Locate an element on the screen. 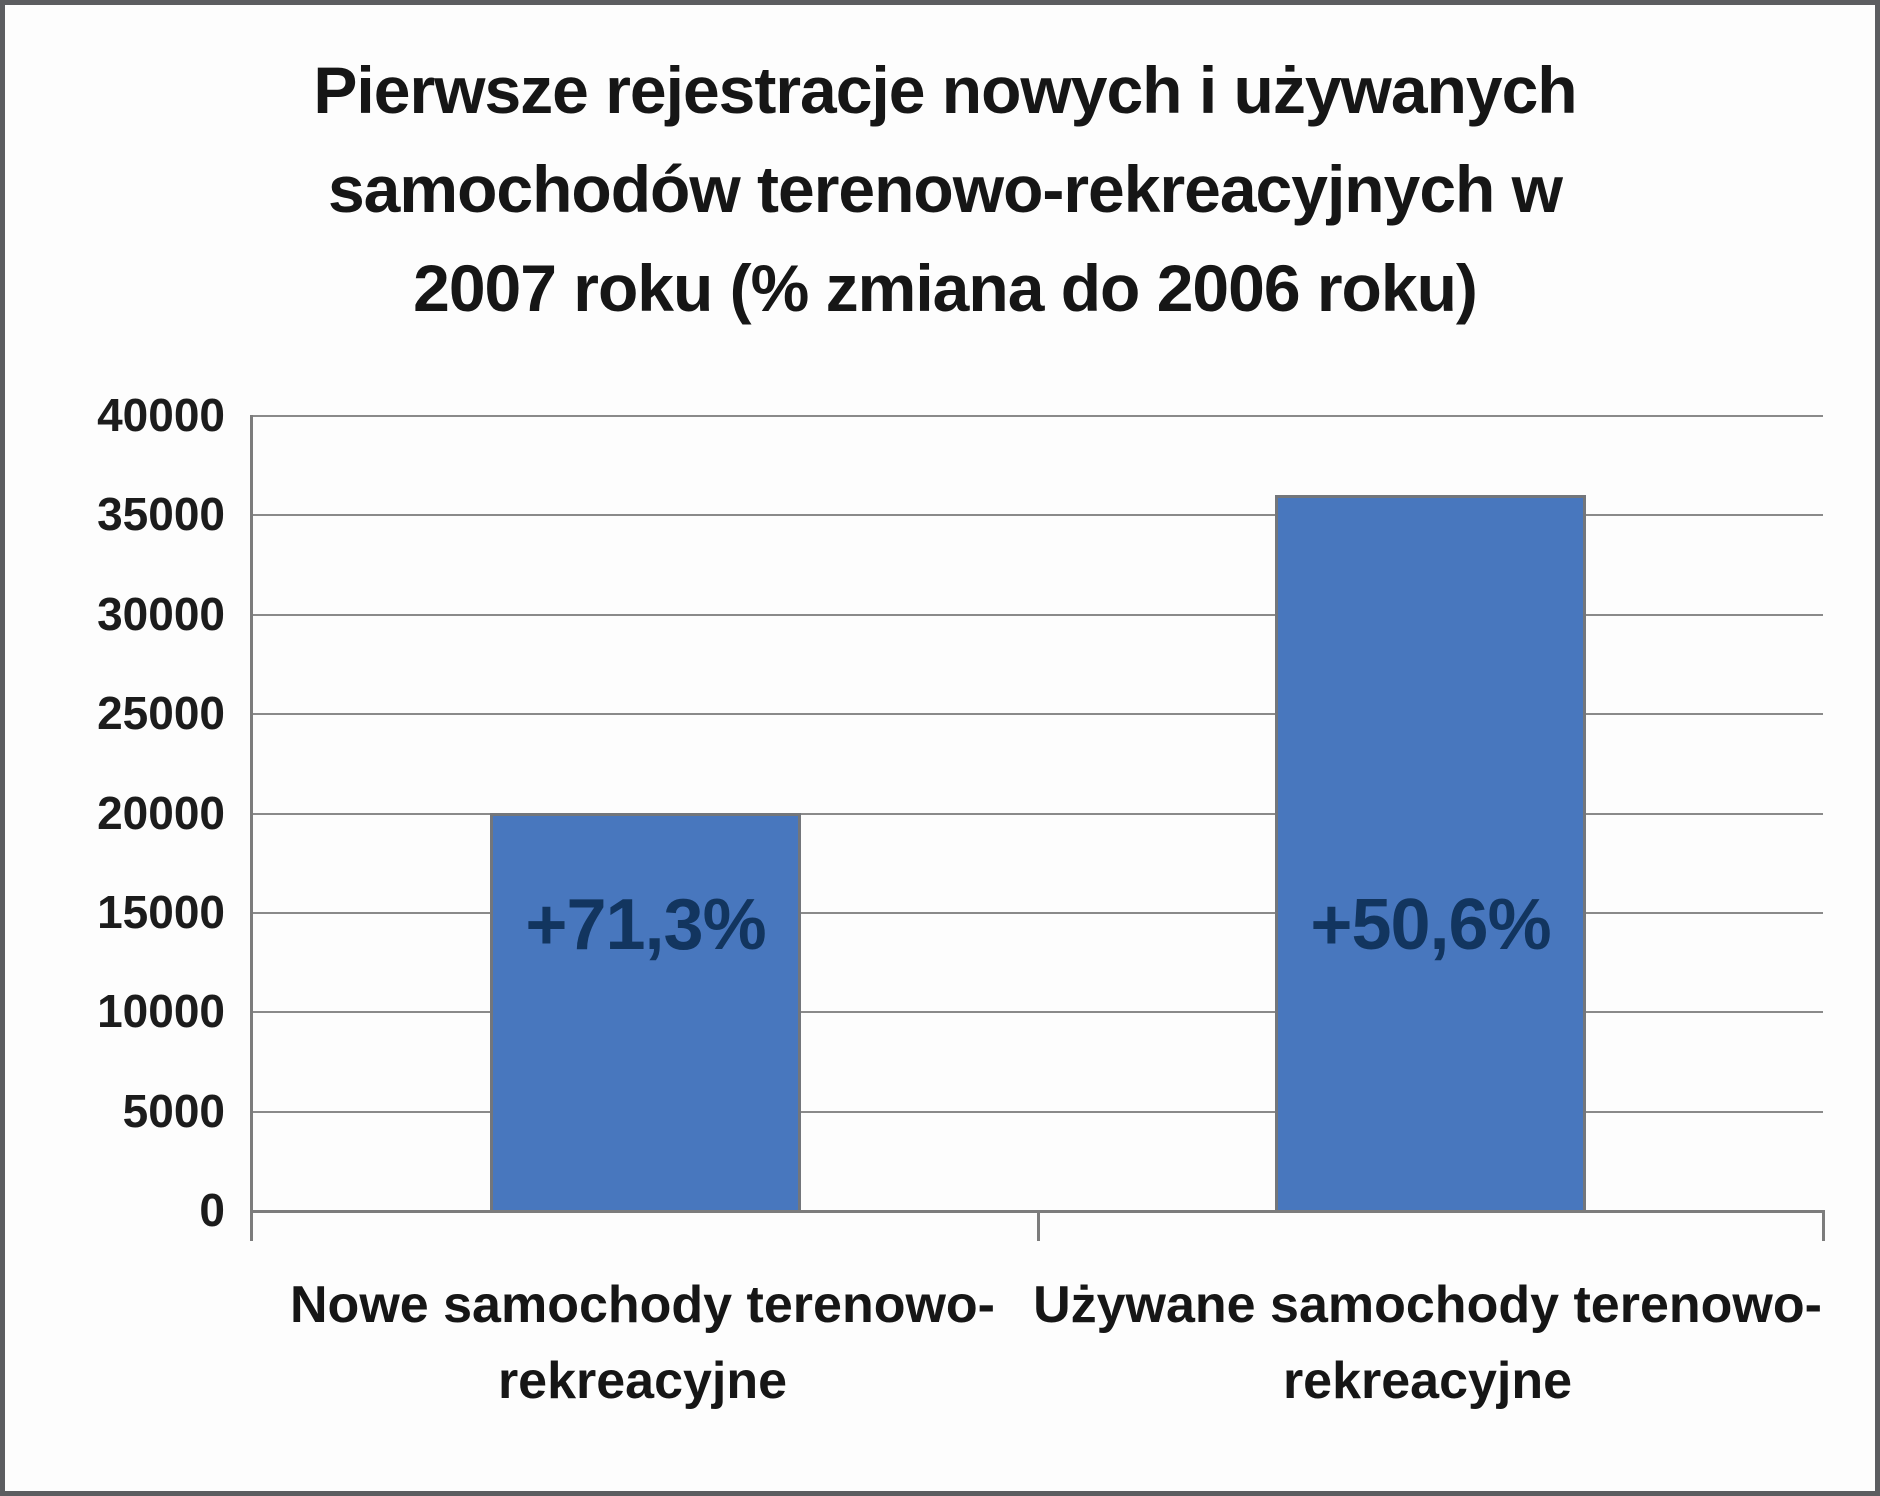 The image size is (1880, 1496). y-tick-label: 35000 is located at coordinates (161, 514).